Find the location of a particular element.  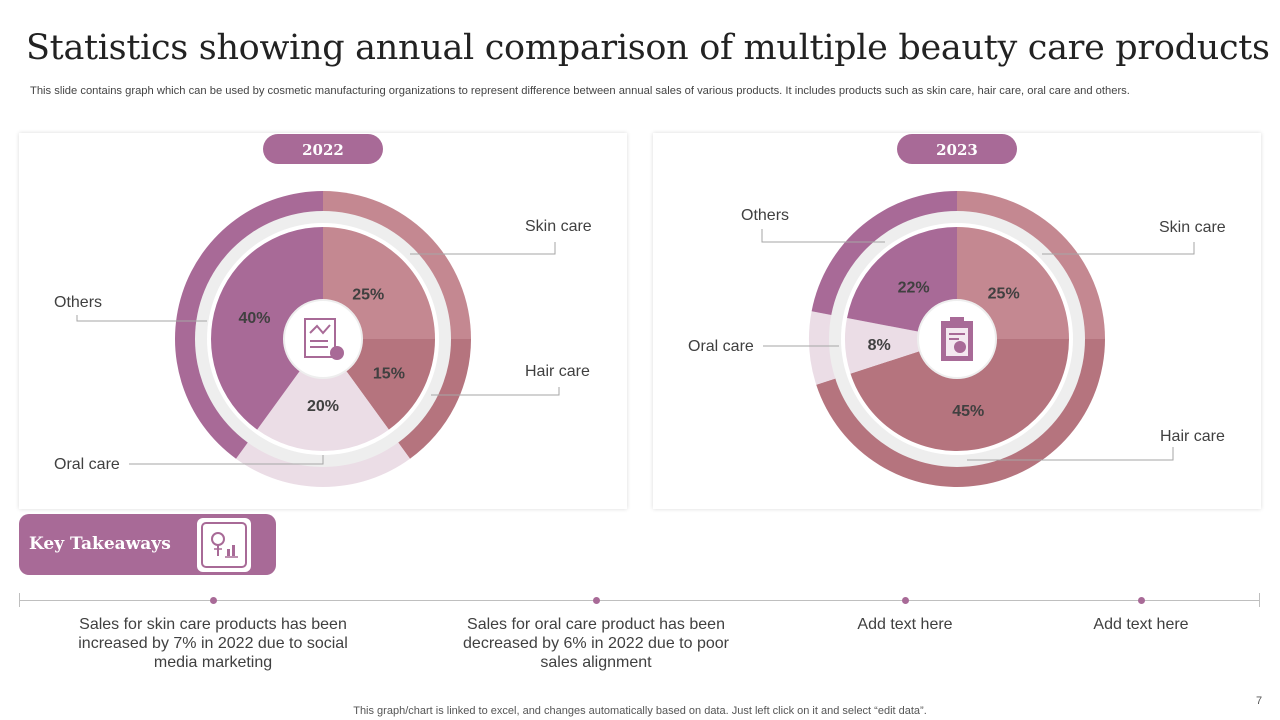

pie-slice-hair-care is located at coordinates (959, 395).